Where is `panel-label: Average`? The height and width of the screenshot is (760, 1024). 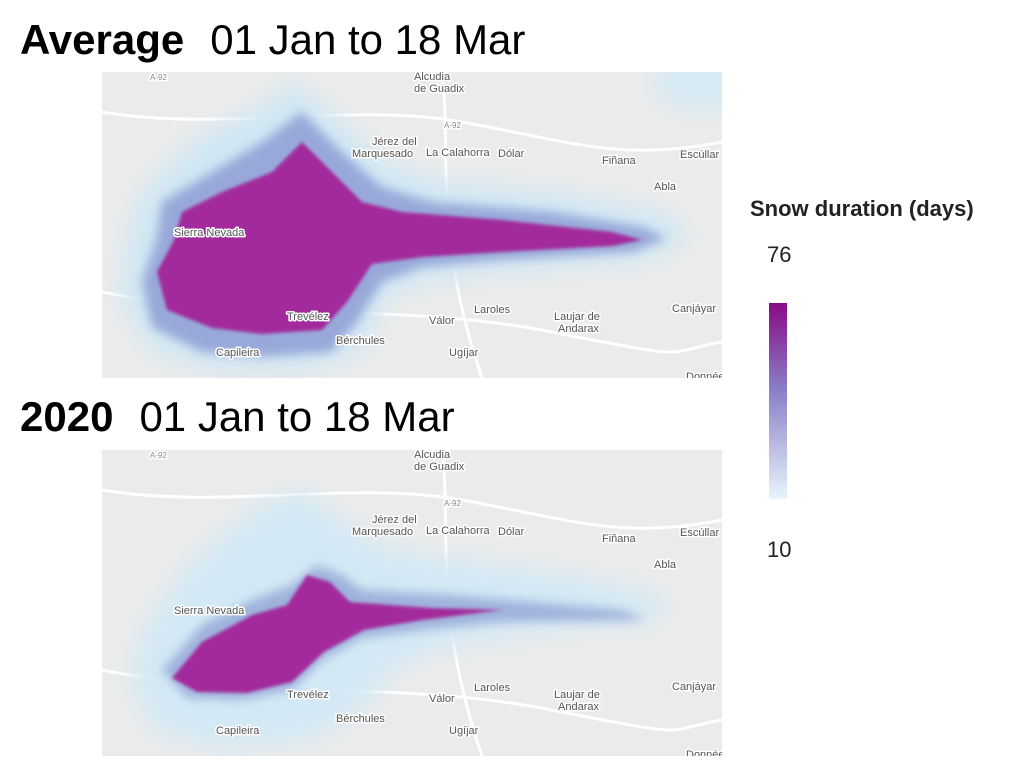 panel-label: Average is located at coordinates (102, 39).